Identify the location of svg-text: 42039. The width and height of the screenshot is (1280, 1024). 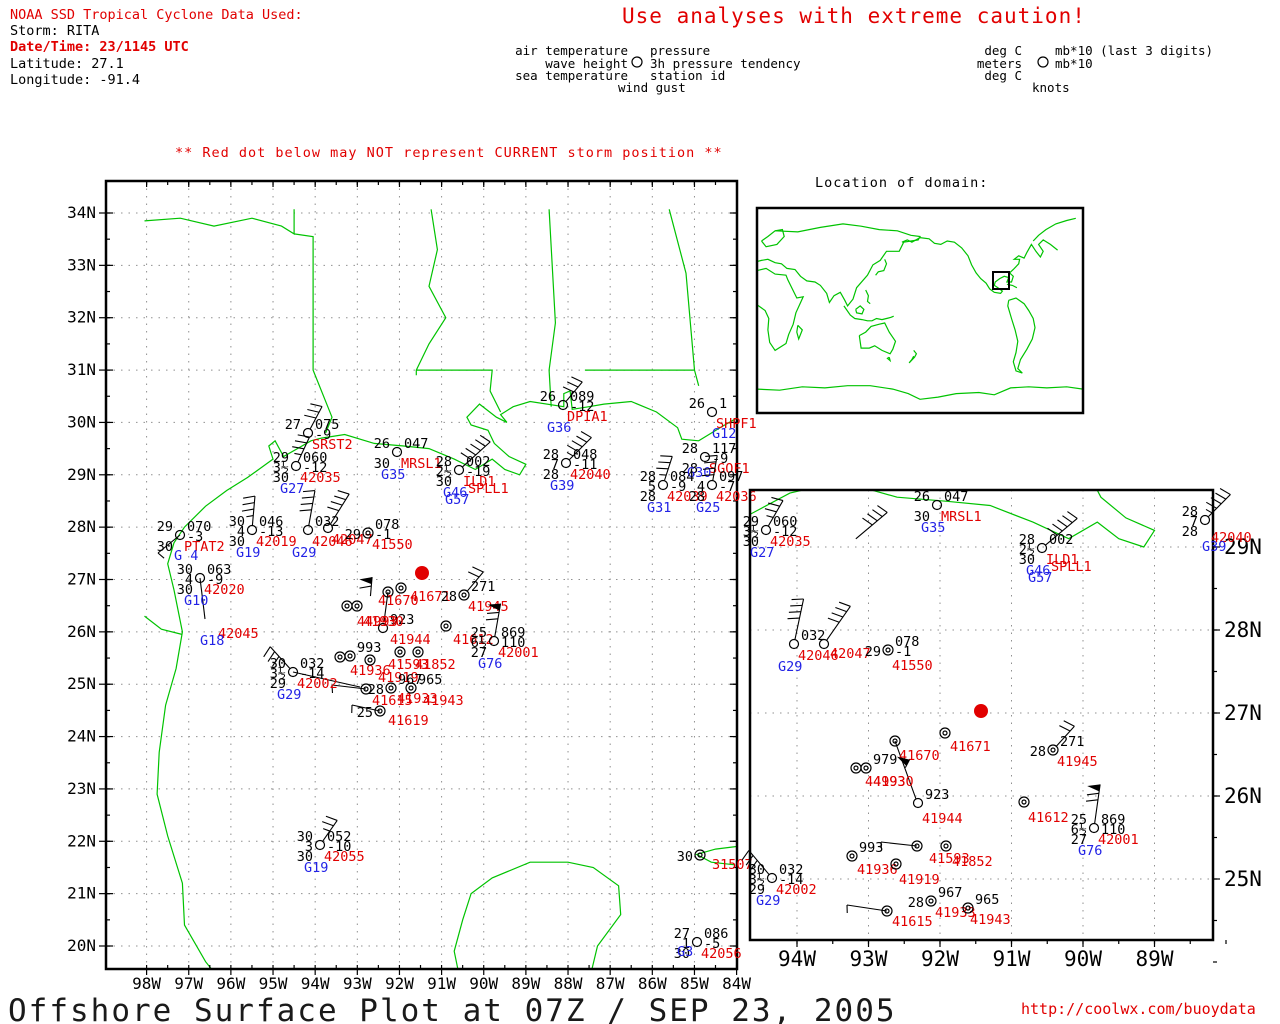
(687, 497).